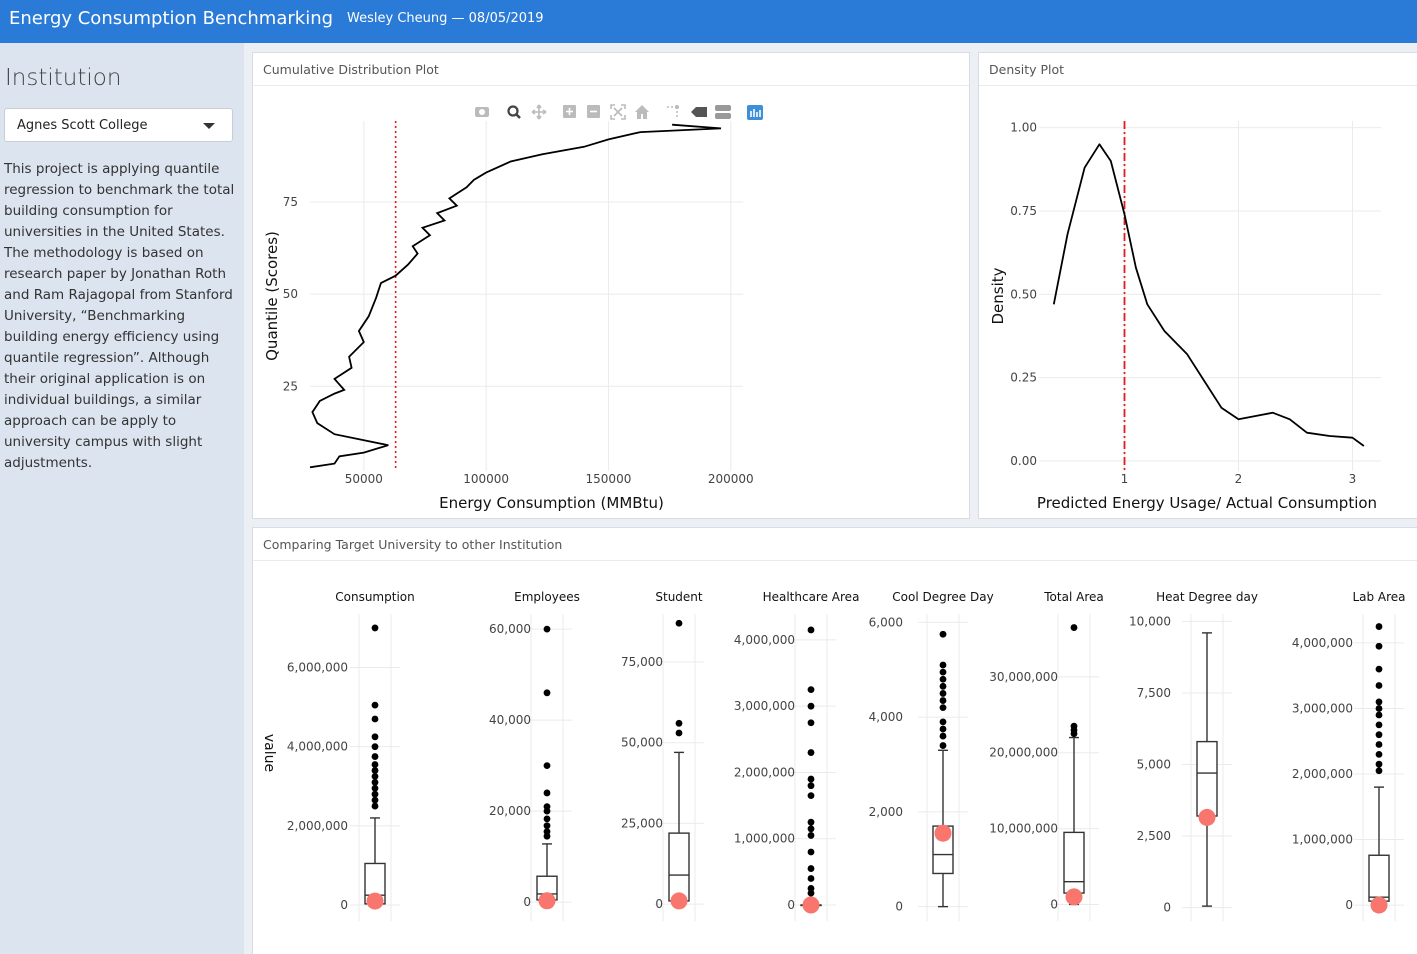 This screenshot has width=1417, height=954. Describe the element at coordinates (569, 111) in the screenshot. I see `zoom-in-icon` at that location.